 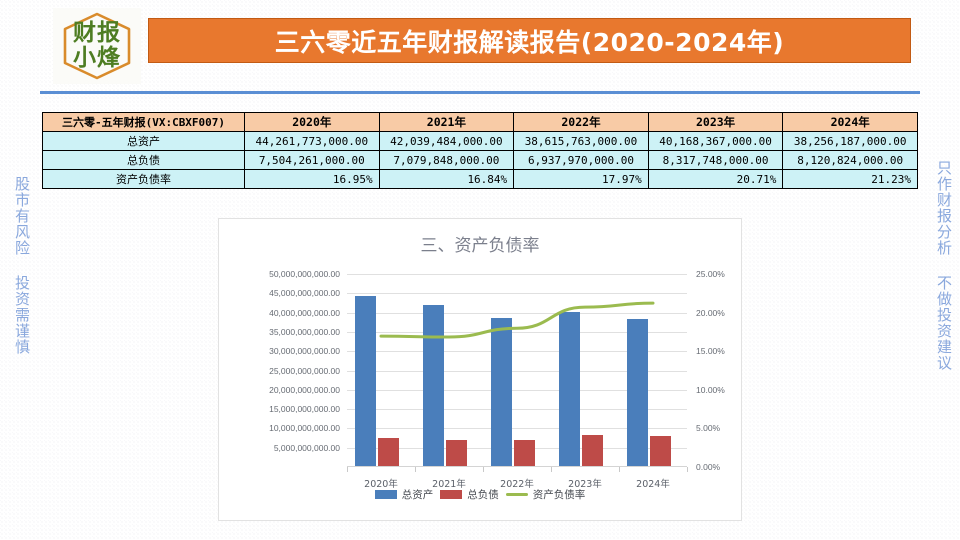 What do you see at coordinates (446, 179) in the screenshot?
I see `cell-ratio-2021: 16.84%` at bounding box center [446, 179].